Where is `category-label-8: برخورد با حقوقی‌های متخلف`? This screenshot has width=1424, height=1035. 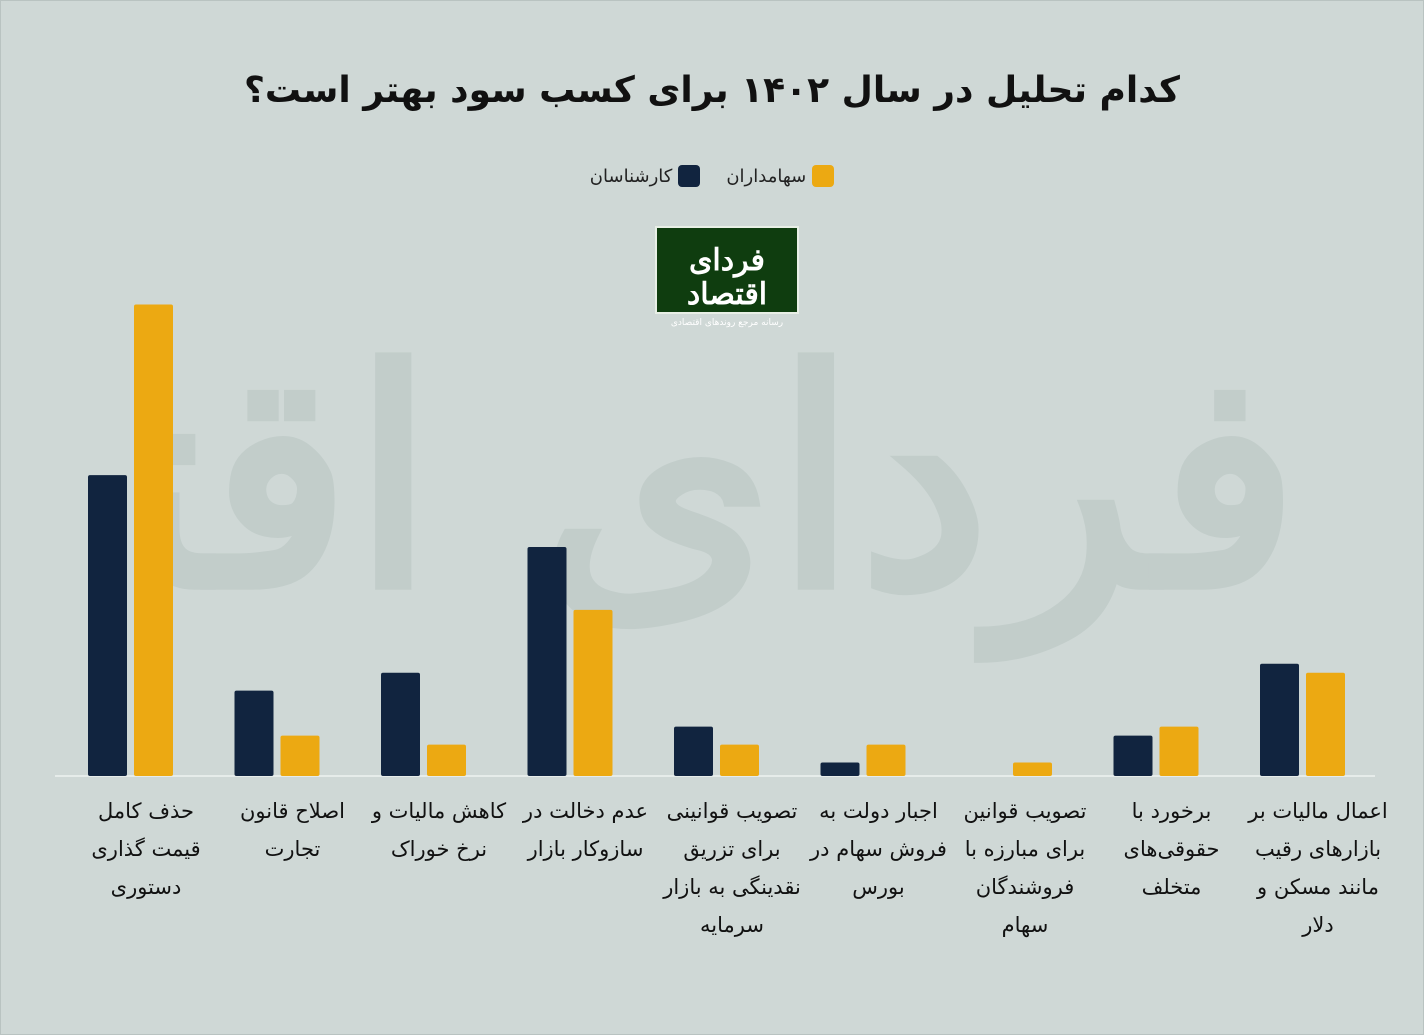 category-label-8: برخورد با حقوقی‌های متخلف is located at coordinates (1171, 849).